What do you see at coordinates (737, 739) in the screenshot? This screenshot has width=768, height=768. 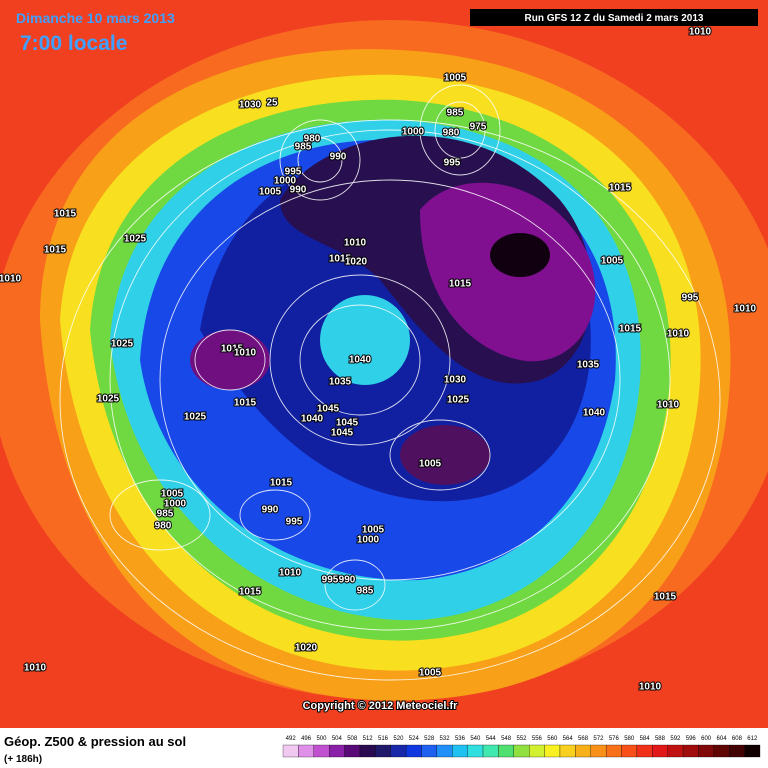 I see `legend-label: 608` at bounding box center [737, 739].